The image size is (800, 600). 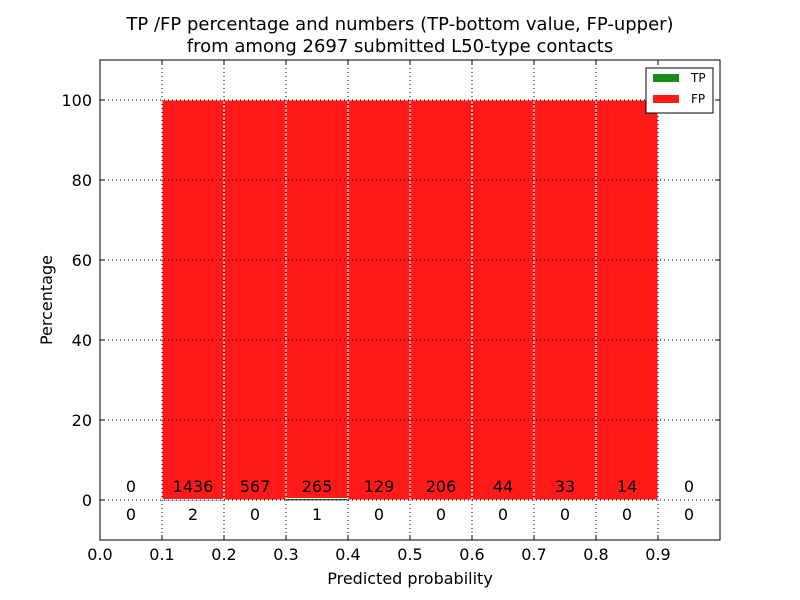 What do you see at coordinates (698, 99) in the screenshot?
I see `legend-label-fp: FP` at bounding box center [698, 99].